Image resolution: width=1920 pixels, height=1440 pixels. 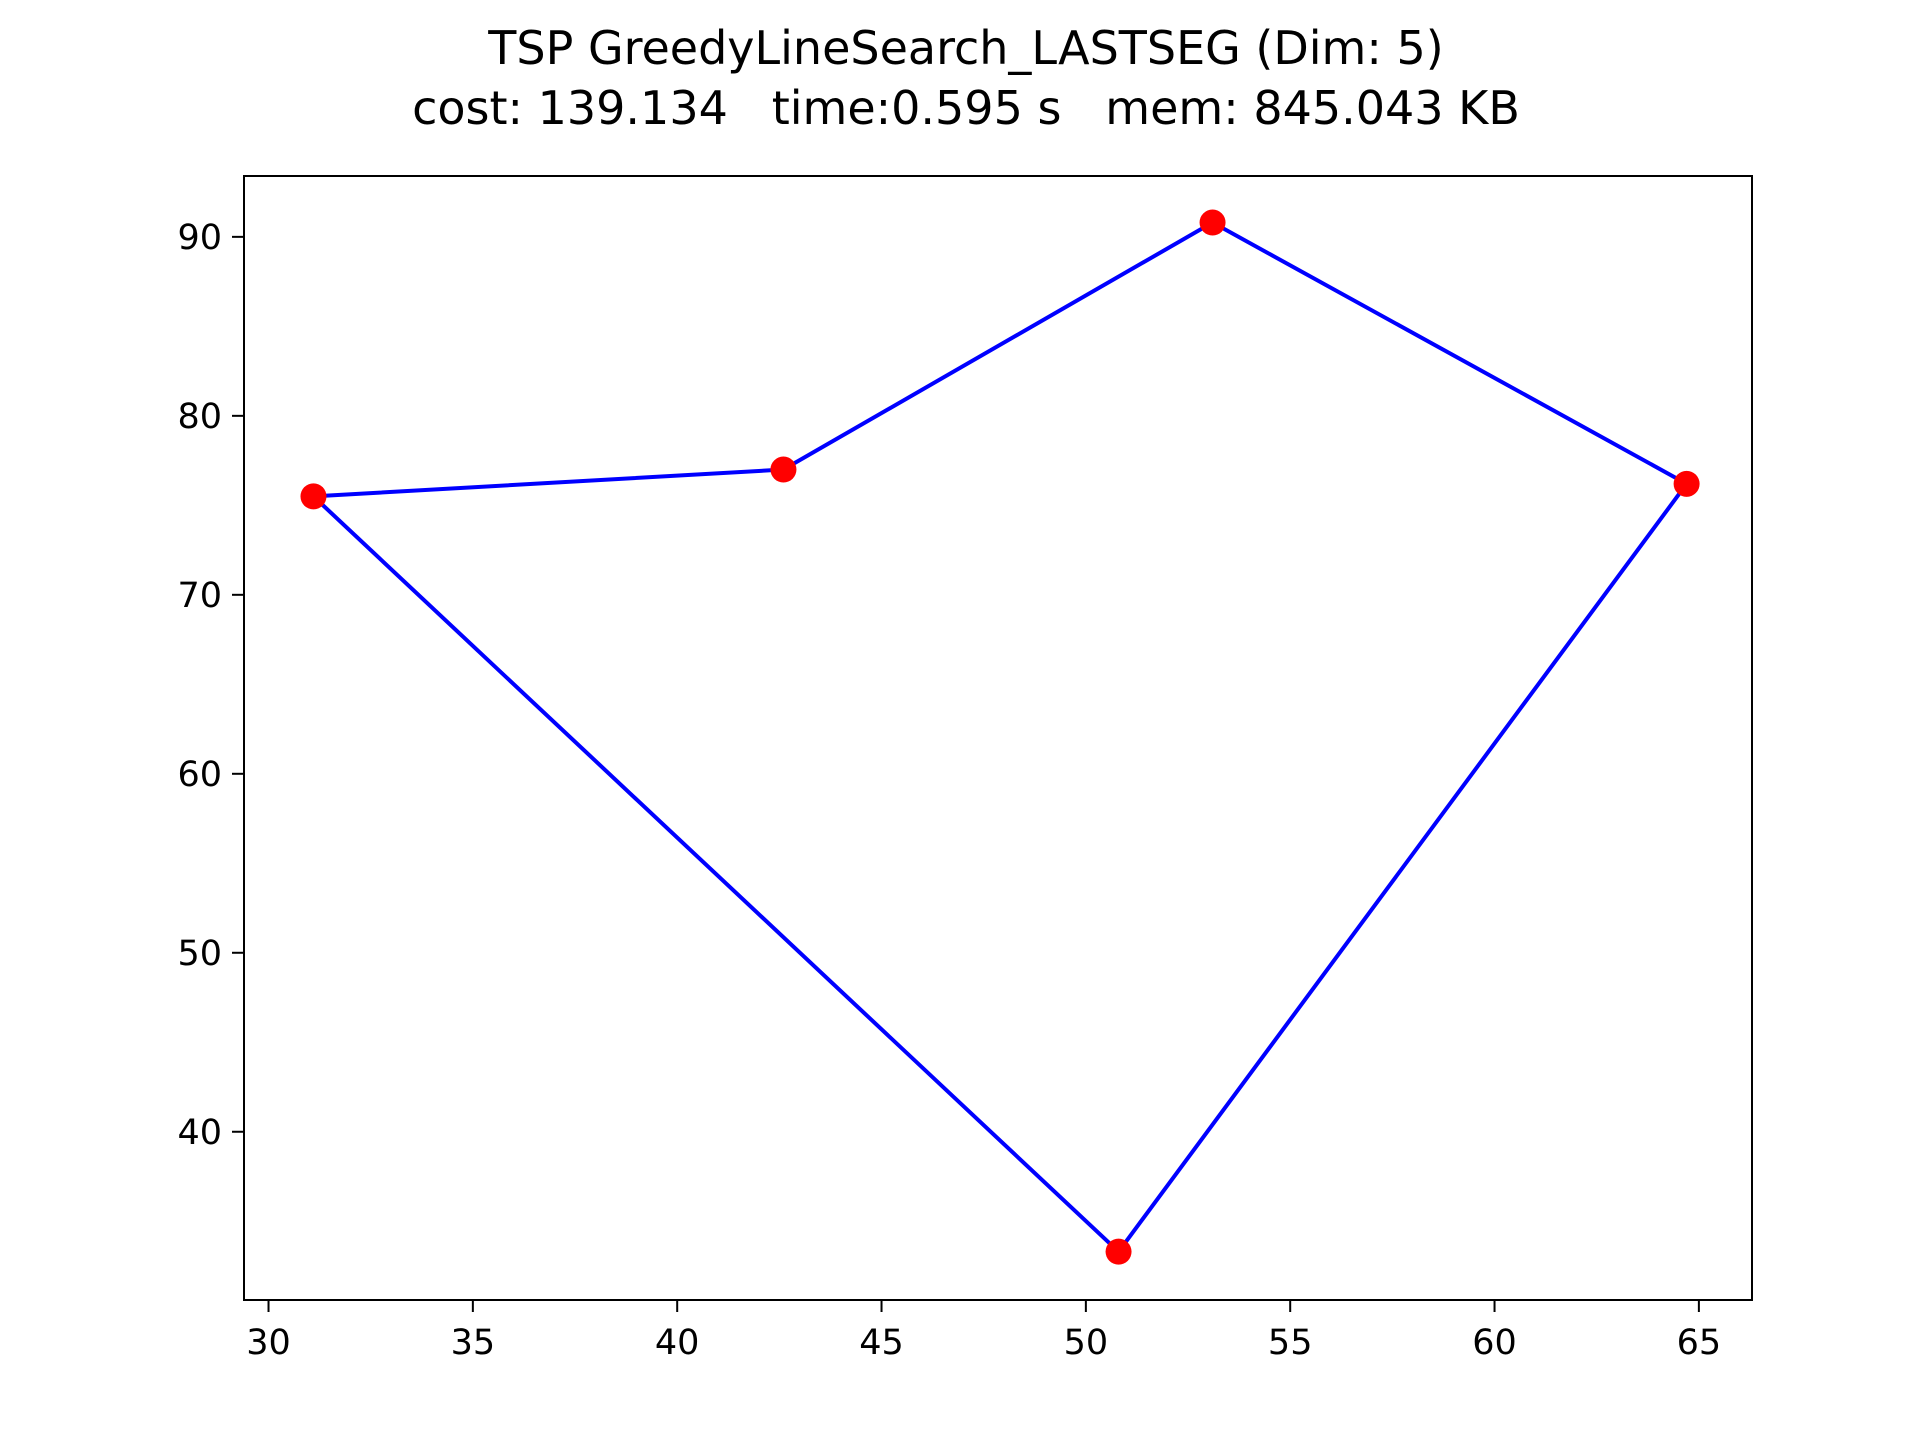 What do you see at coordinates (210, 685) in the screenshot?
I see `y-axis: 40 50 60 70 80 90` at bounding box center [210, 685].